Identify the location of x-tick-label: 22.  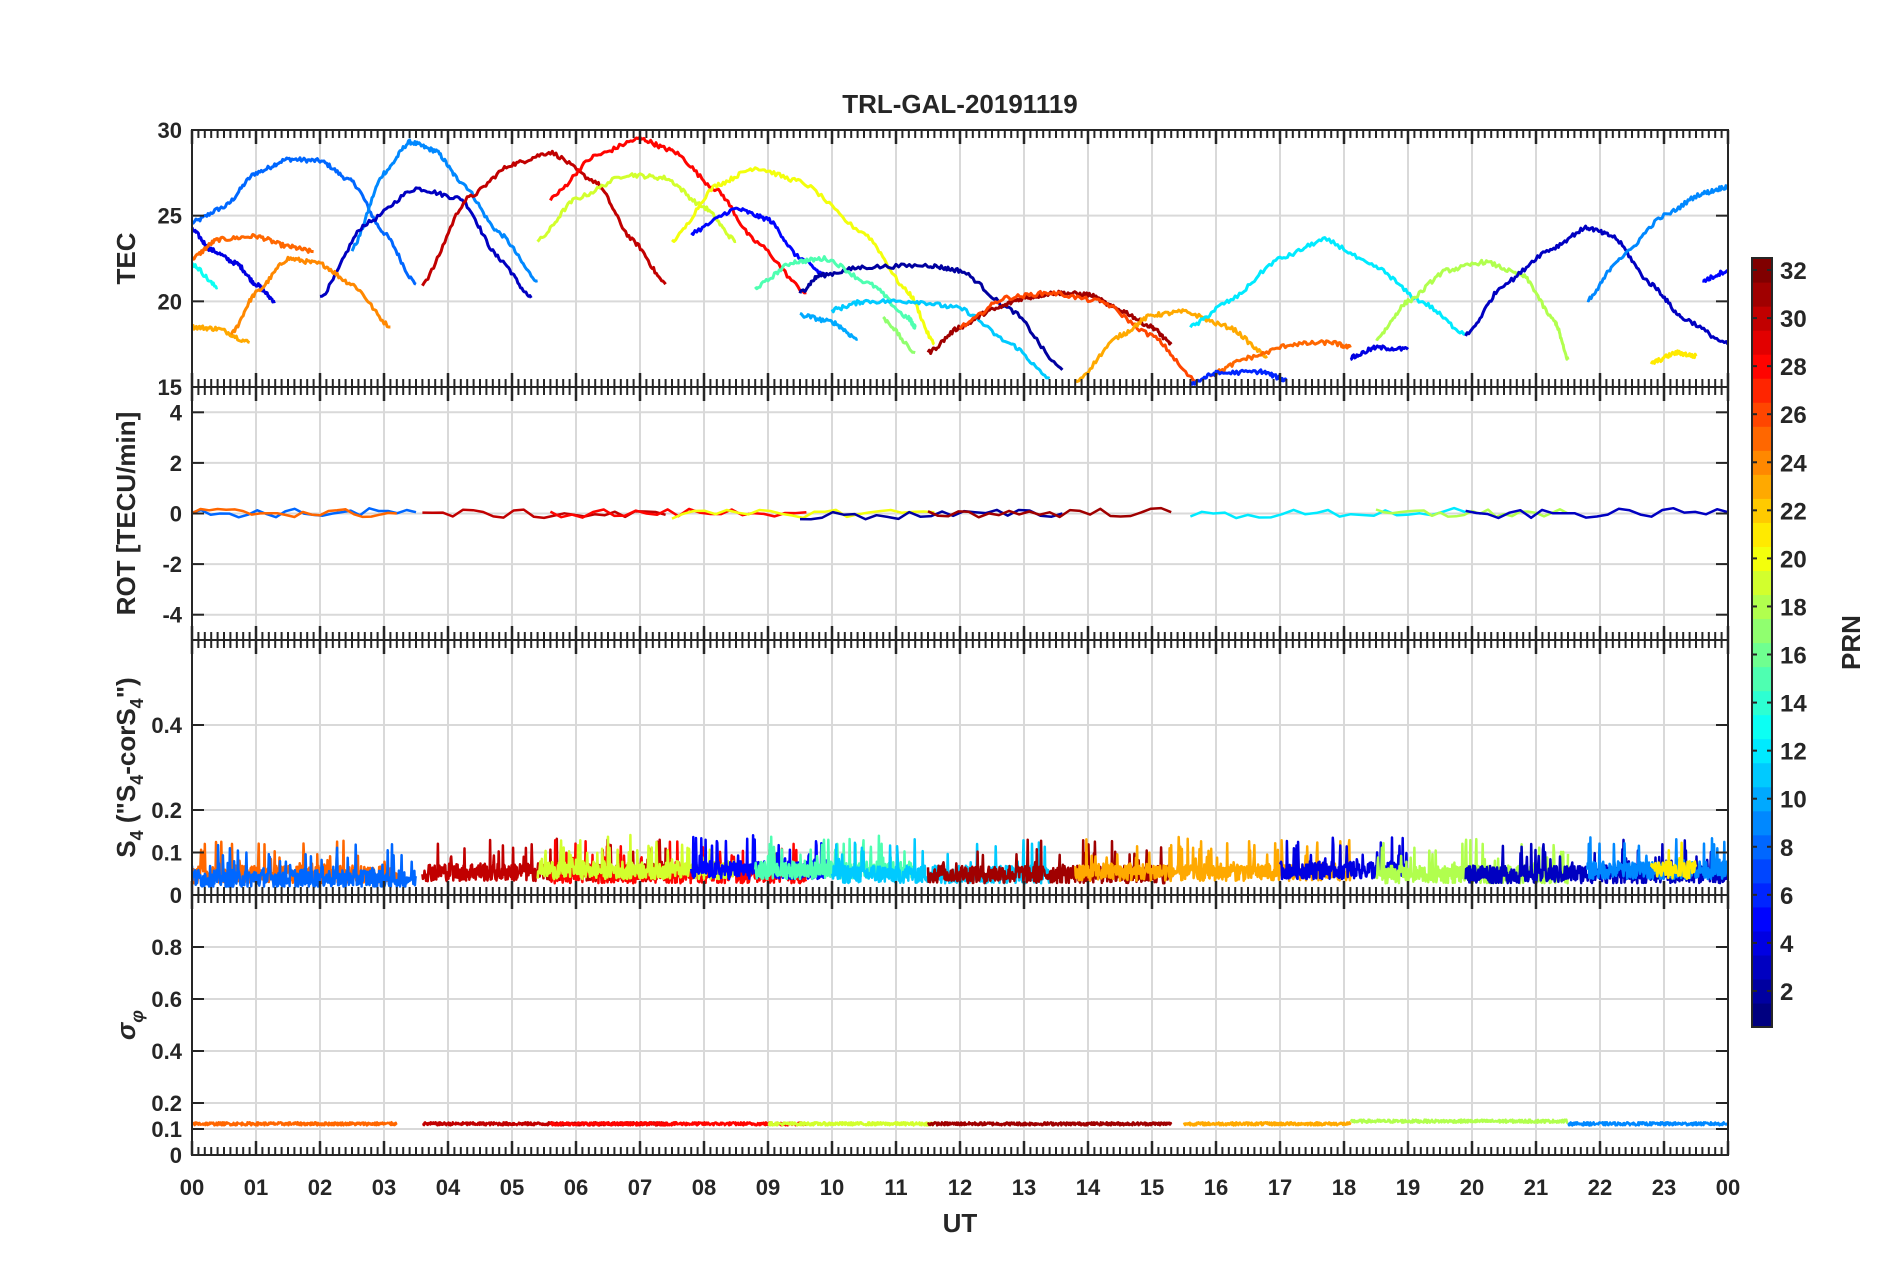
(1600, 1187).